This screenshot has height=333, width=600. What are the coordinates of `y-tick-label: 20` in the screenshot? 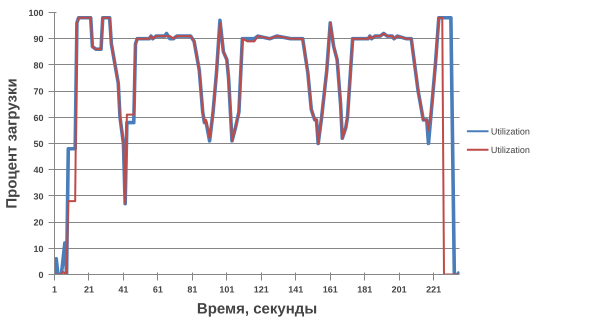 It's located at (38, 223).